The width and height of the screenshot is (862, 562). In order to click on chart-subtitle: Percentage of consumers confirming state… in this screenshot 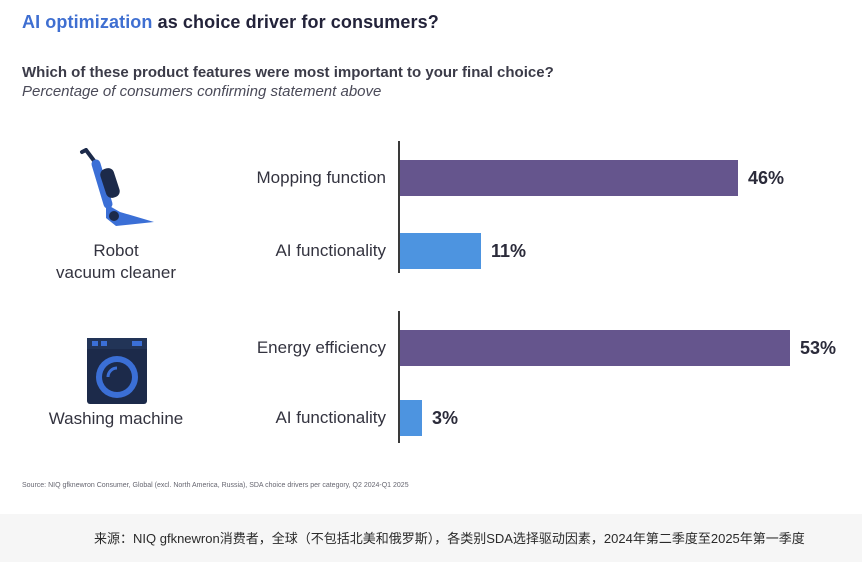, I will do `click(202, 91)`.